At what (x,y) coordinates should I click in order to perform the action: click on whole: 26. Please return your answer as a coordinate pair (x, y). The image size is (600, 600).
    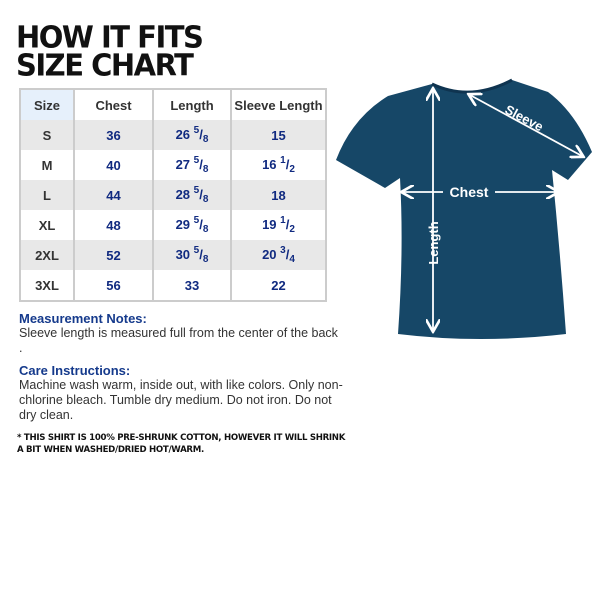
    Looking at the image, I should click on (183, 134).